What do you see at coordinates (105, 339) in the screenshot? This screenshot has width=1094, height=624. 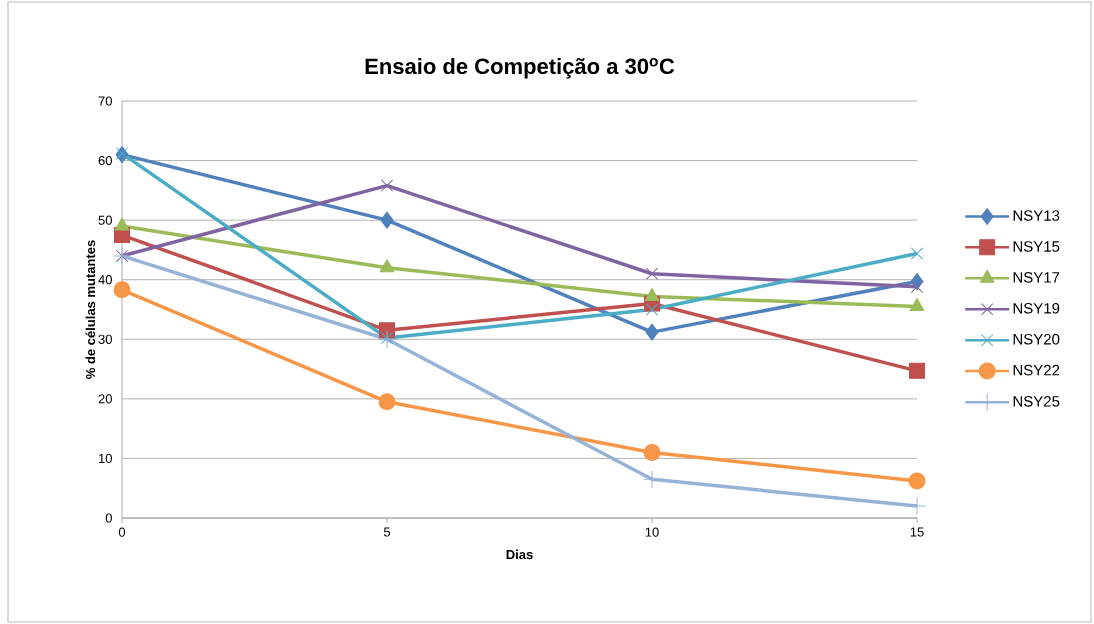 I see `y-tick-label: 30` at bounding box center [105, 339].